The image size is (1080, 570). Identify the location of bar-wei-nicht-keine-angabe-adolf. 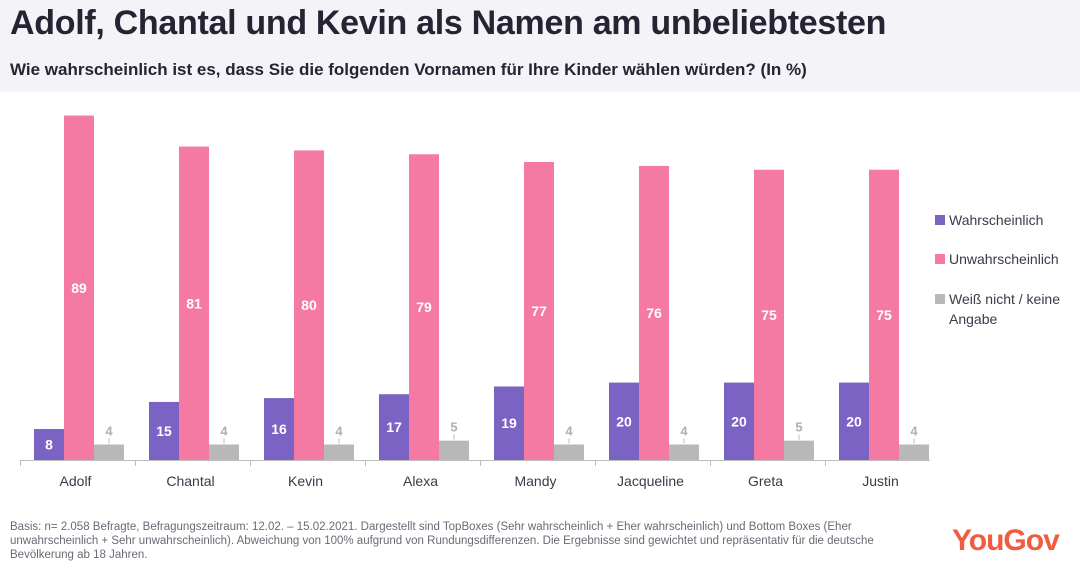
(109, 452).